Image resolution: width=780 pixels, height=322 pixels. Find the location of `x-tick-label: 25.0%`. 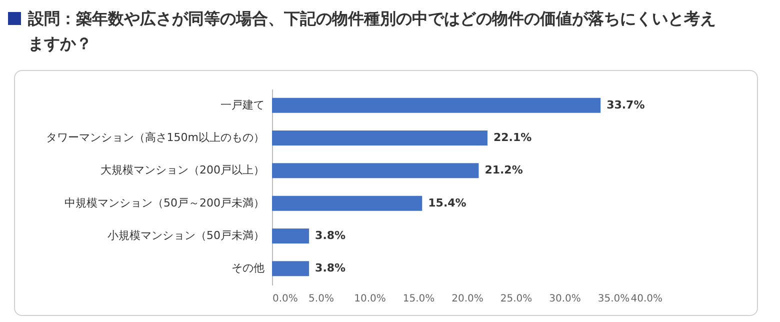

x-tick-label: 25.0% is located at coordinates (516, 299).